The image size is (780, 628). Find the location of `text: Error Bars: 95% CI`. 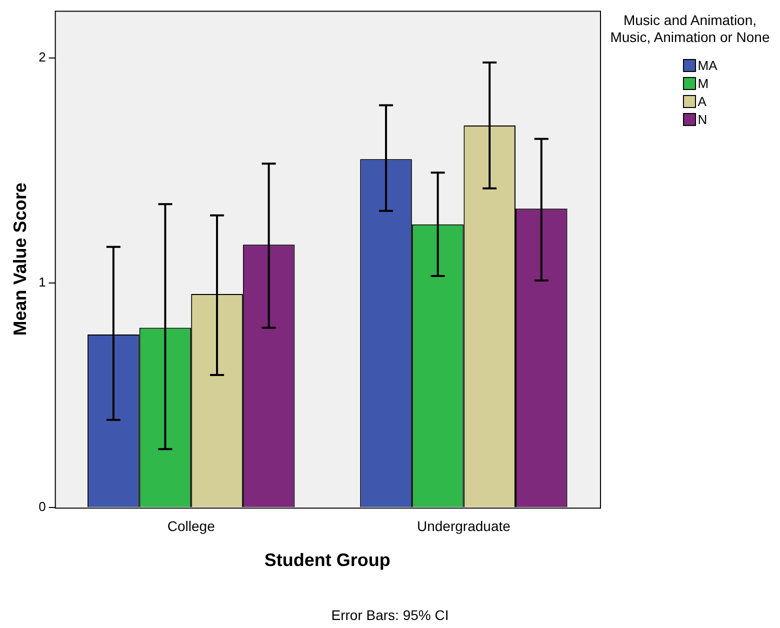

text: Error Bars: 95% CI is located at coordinates (390, 614).